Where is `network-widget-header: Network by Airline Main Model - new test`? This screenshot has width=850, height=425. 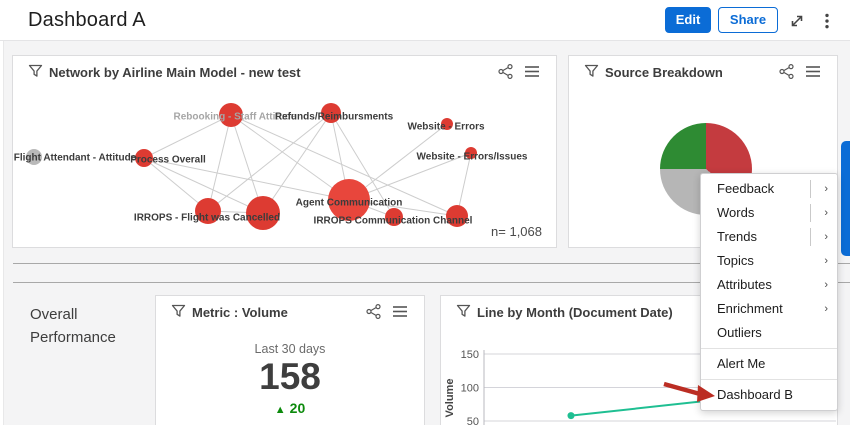
network-widget-header: Network by Airline Main Model - new test is located at coordinates (284, 71).